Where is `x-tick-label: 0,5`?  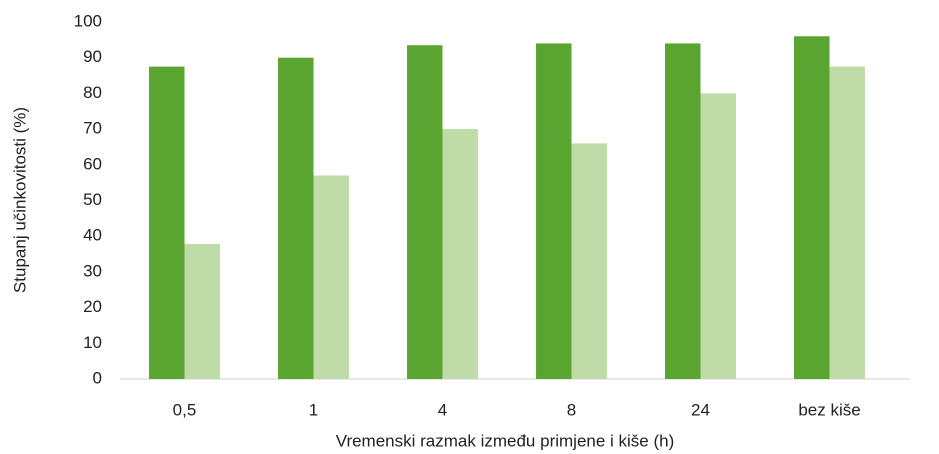
x-tick-label: 0,5 is located at coordinates (185, 409).